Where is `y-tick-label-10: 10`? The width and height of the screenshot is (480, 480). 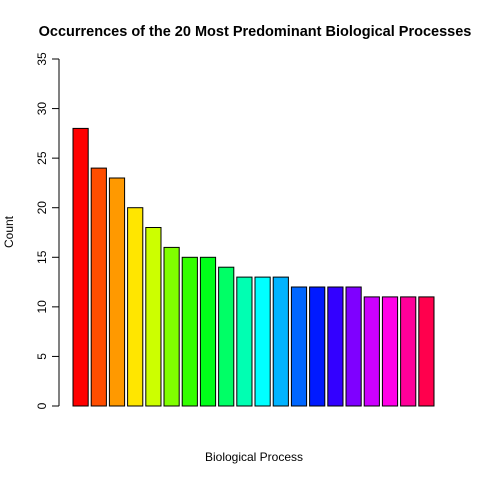 y-tick-label-10: 10 is located at coordinates (42, 307).